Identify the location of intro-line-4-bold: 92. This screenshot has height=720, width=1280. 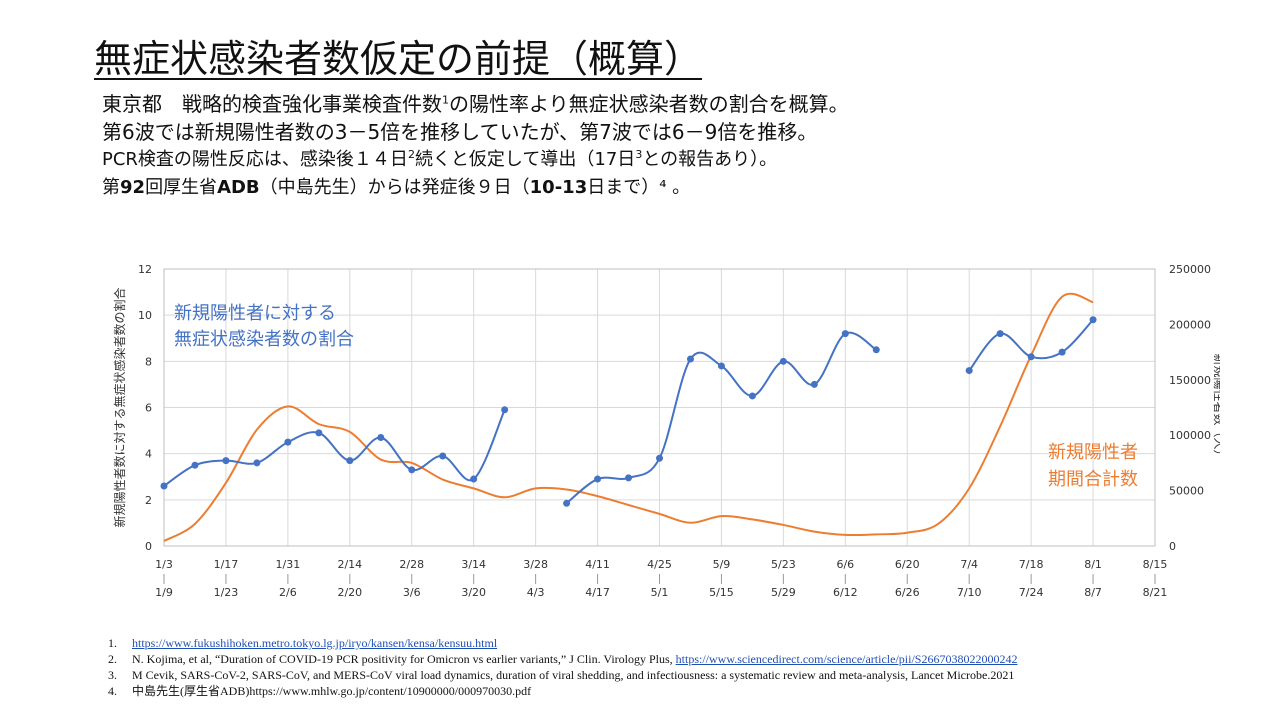
(133, 187).